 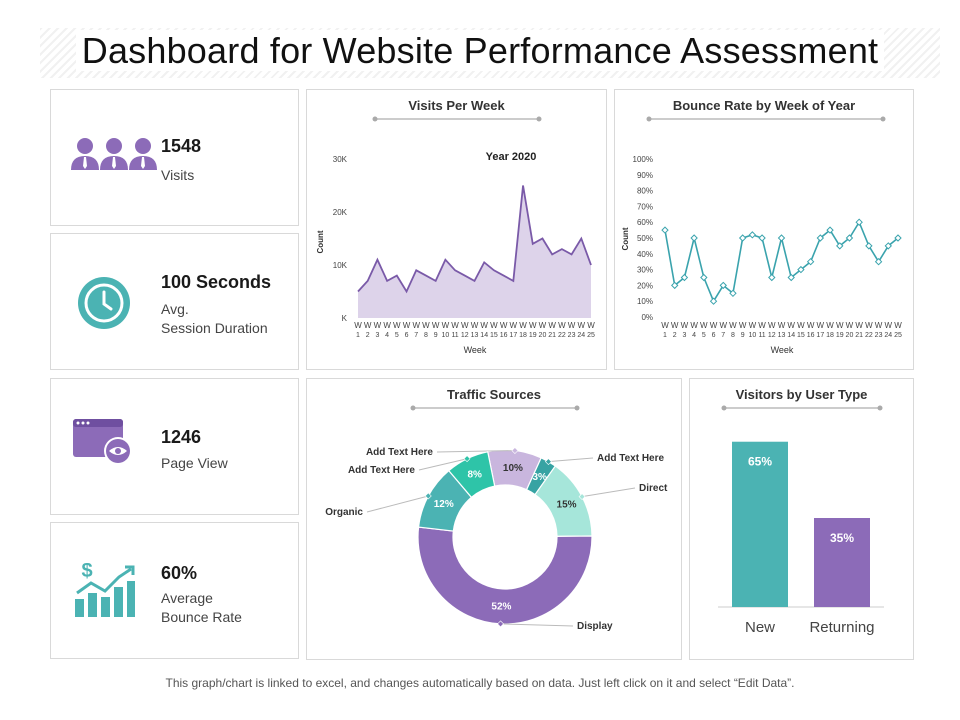 I want to click on x-tick-label: 2, so click(x=675, y=335).